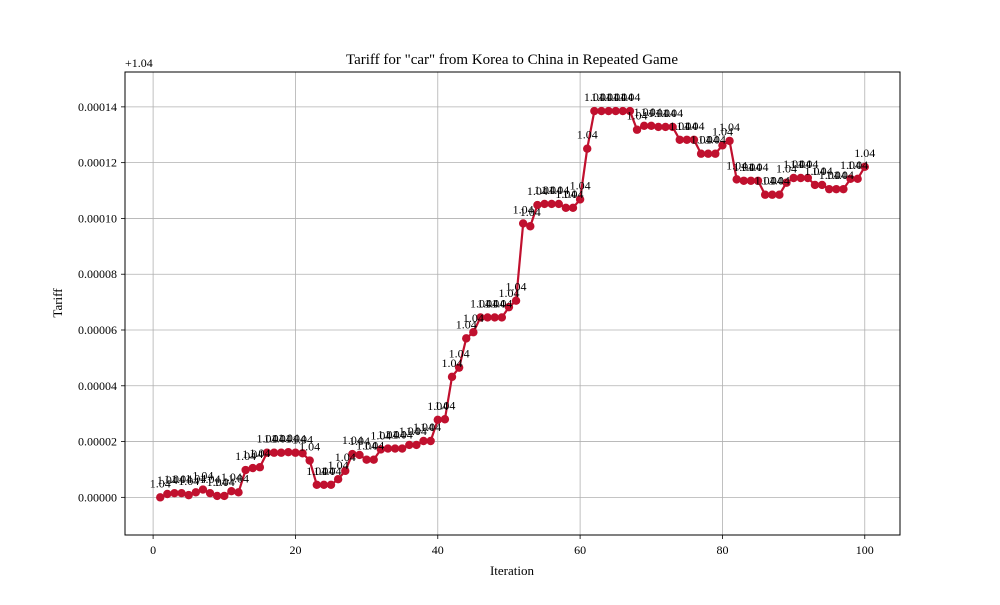 The height and width of the screenshot is (605, 1000). Describe the element at coordinates (97, 274) in the screenshot. I see `y-tick-label: 0.00008` at that location.